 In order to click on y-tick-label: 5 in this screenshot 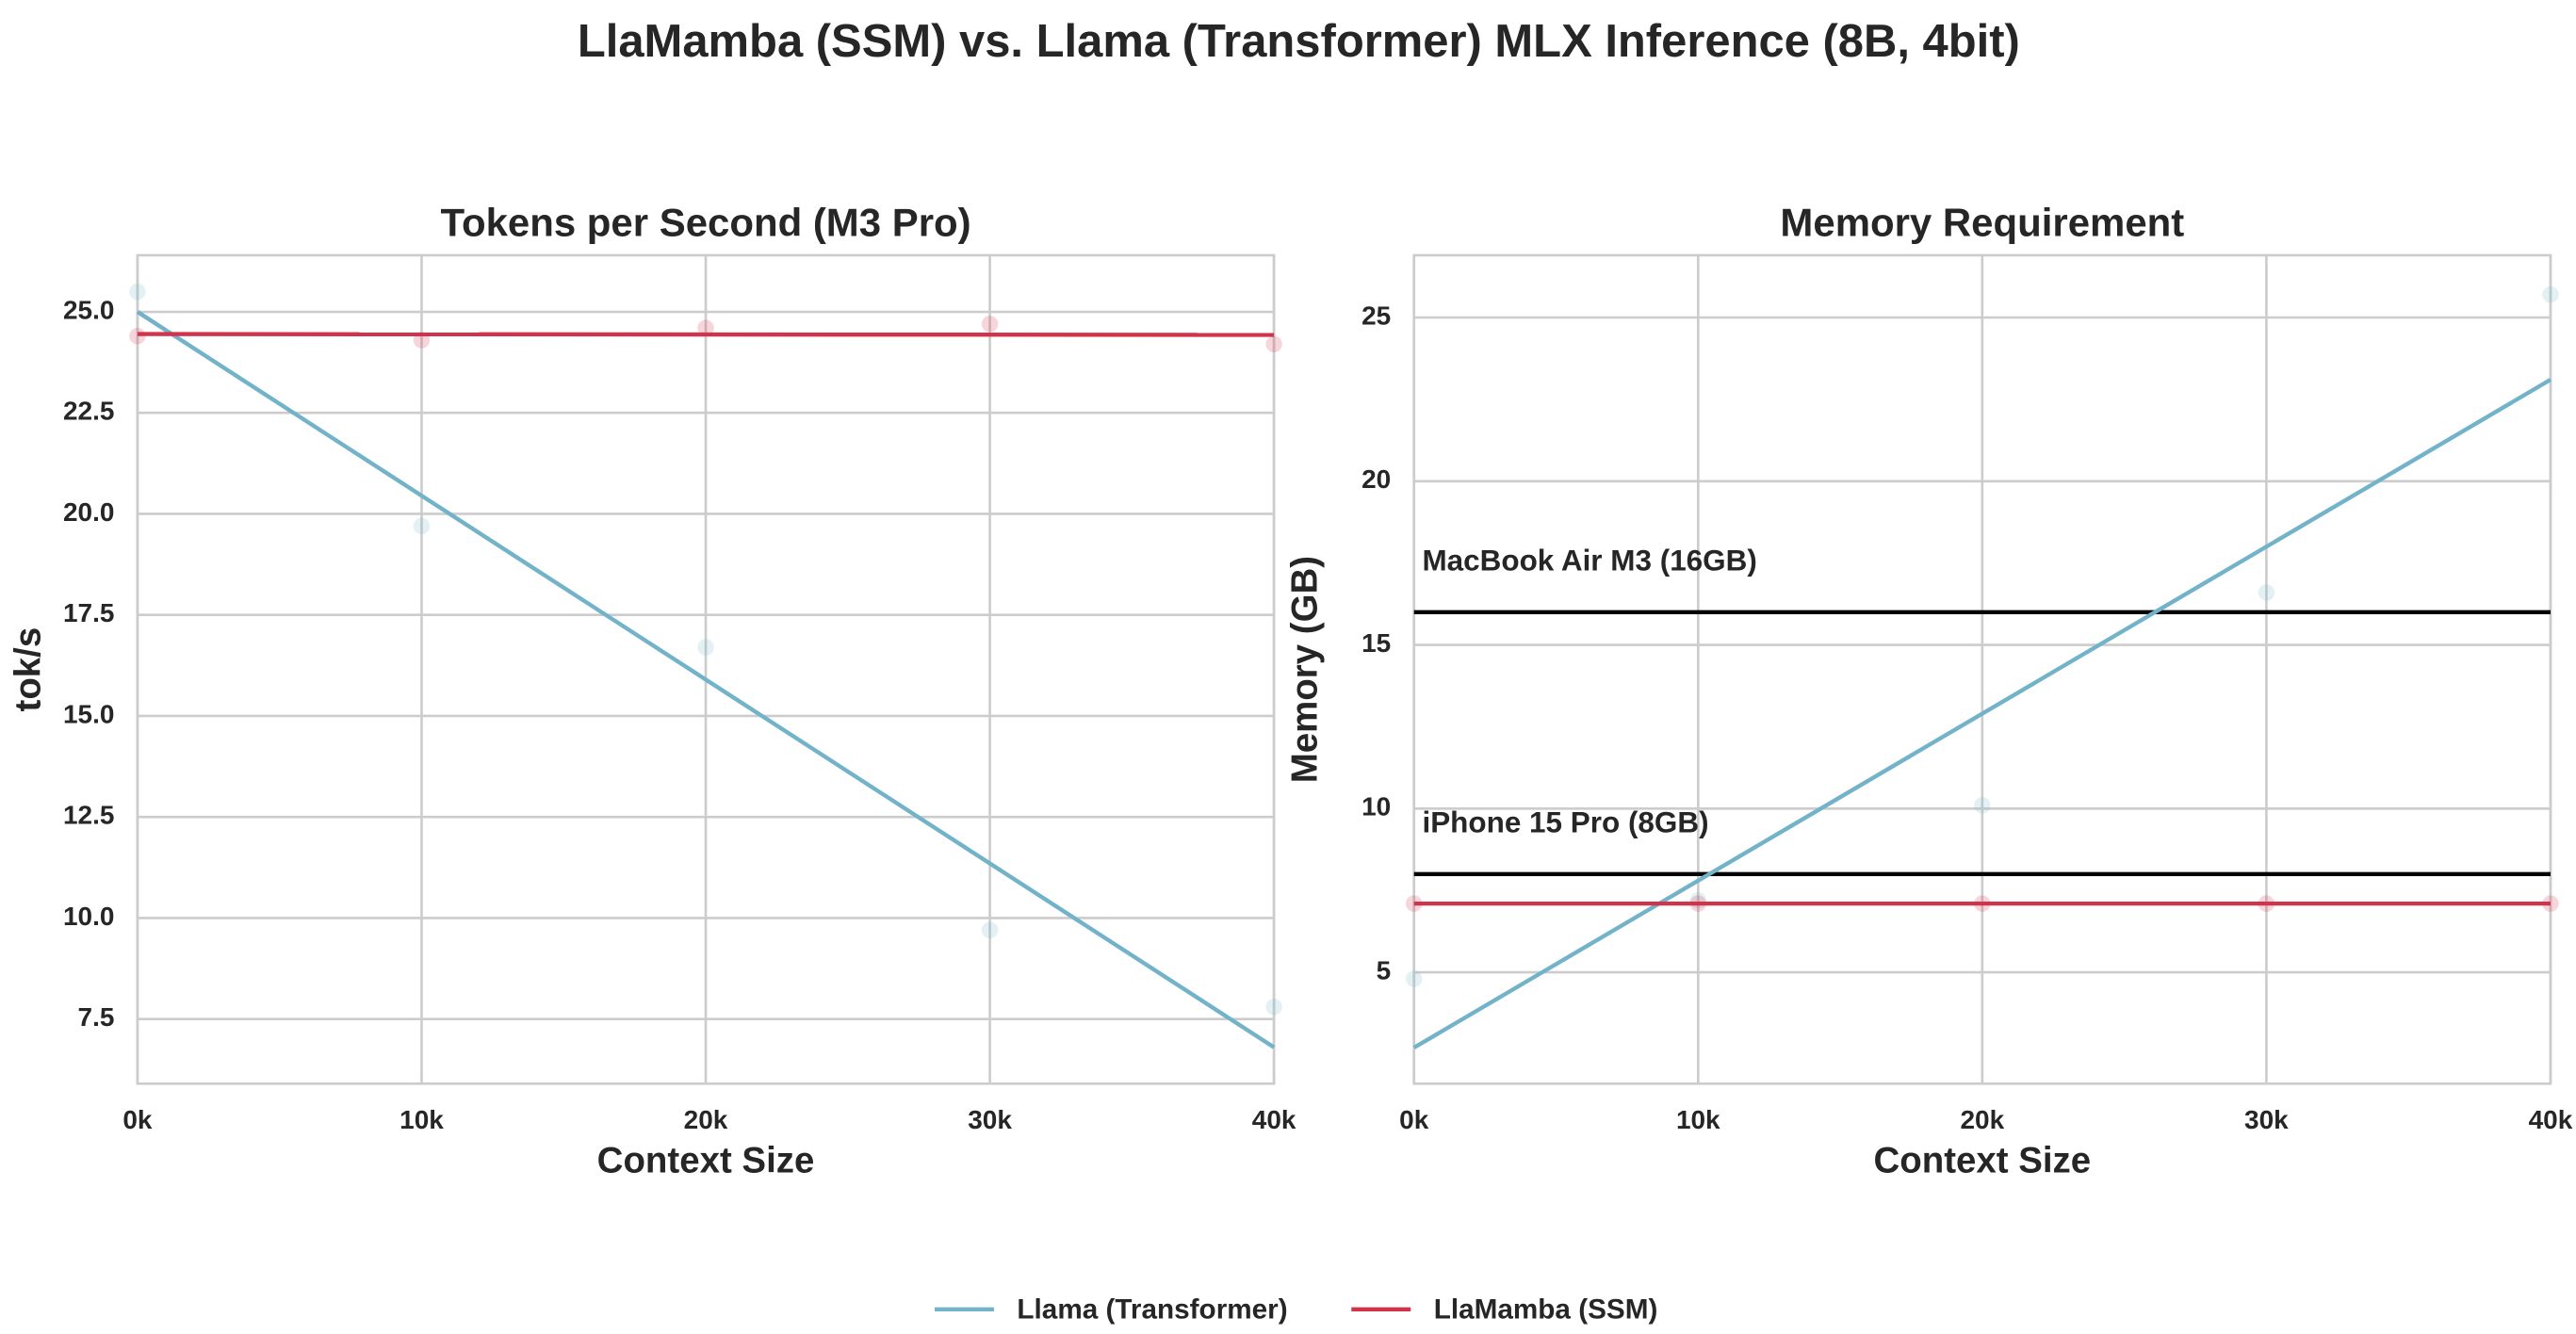, I will do `click(1384, 970)`.